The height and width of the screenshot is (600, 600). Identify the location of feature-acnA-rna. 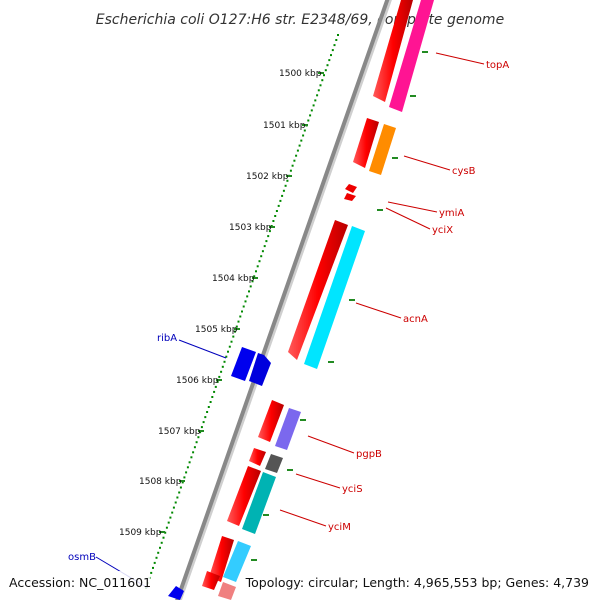
(334, 297).